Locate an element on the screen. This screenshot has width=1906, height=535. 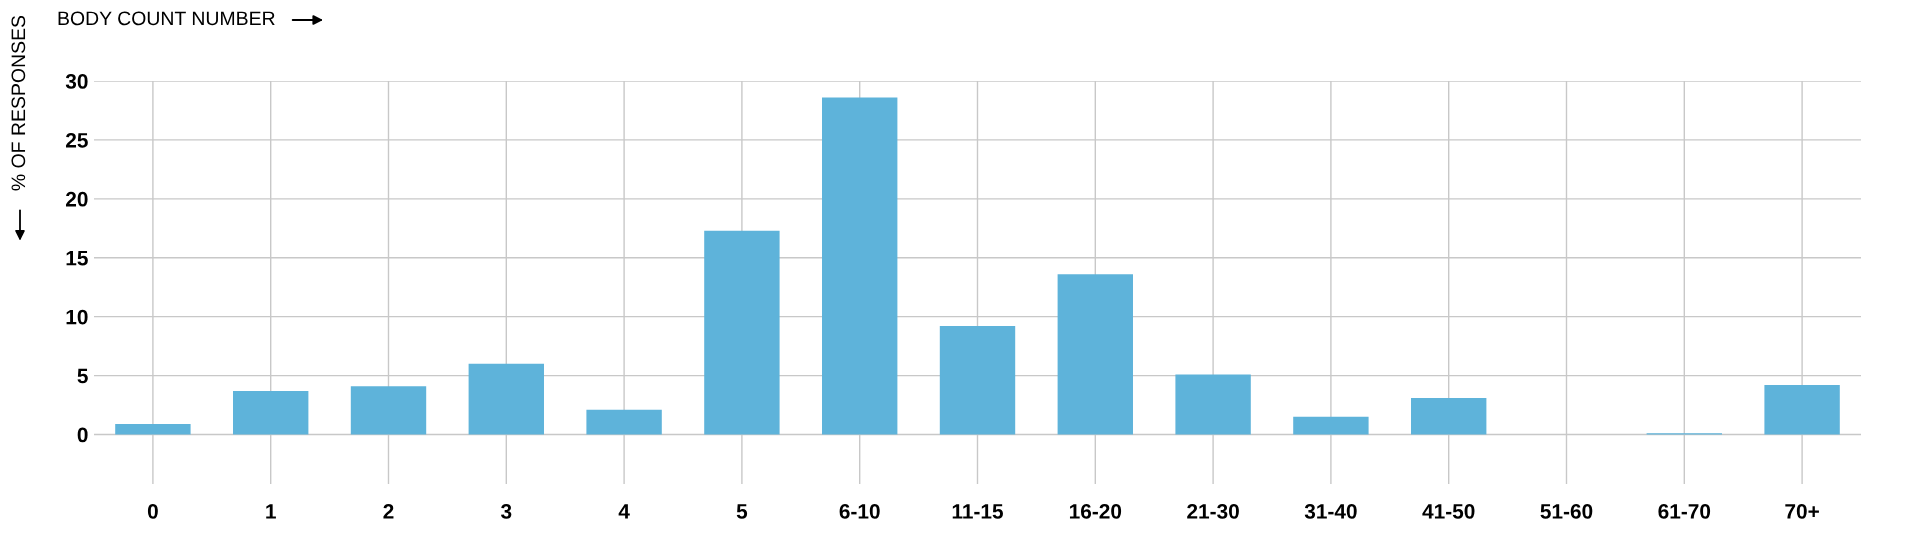
y-axis-title: % OF RESPONSES is located at coordinates (18, 103).